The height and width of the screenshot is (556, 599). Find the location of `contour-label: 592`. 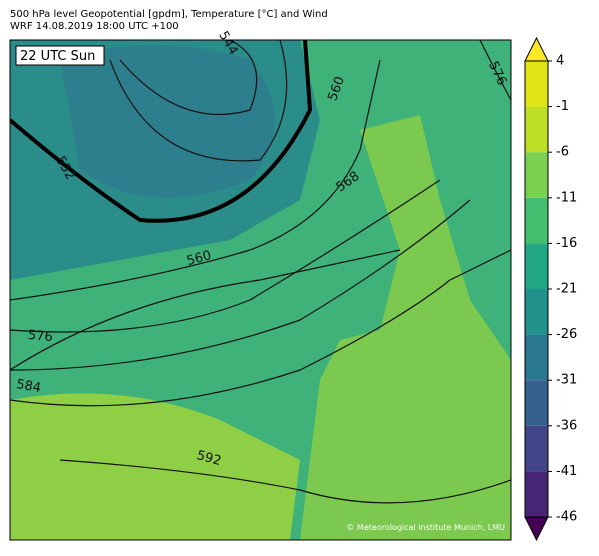

contour-label: 592 is located at coordinates (209, 458).